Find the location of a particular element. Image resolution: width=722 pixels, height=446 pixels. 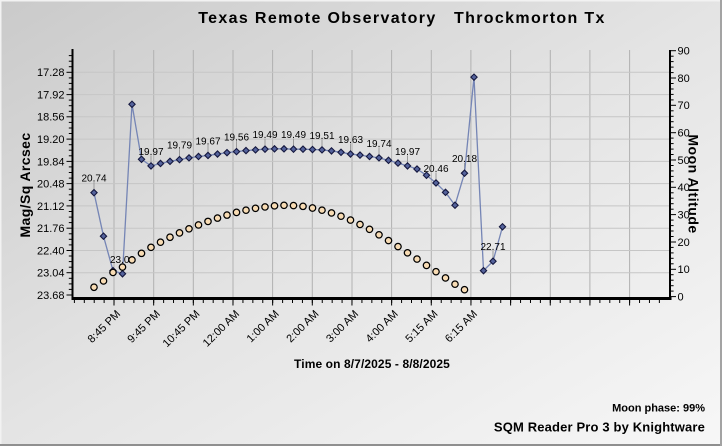

svg-text: 19.63 is located at coordinates (350, 140).